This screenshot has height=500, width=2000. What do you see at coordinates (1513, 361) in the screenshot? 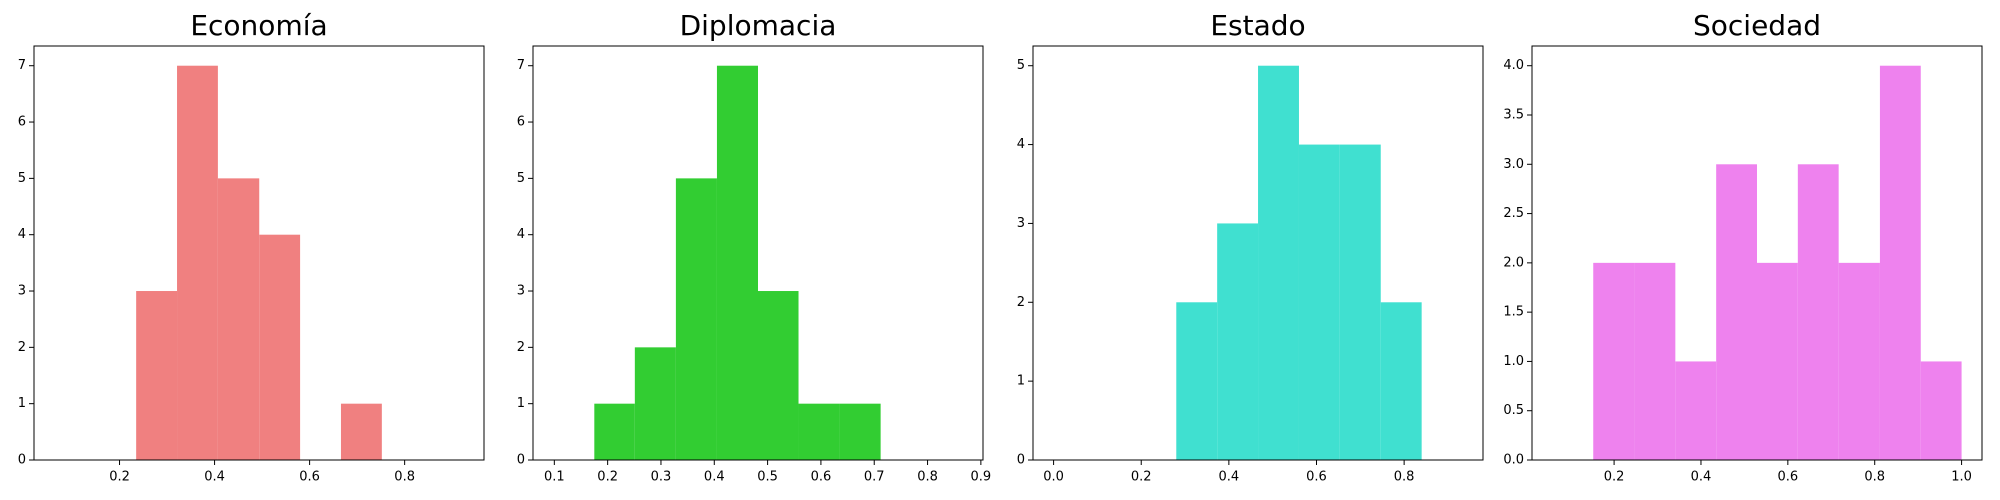
I see `y-tick-label: 1.0` at bounding box center [1513, 361].